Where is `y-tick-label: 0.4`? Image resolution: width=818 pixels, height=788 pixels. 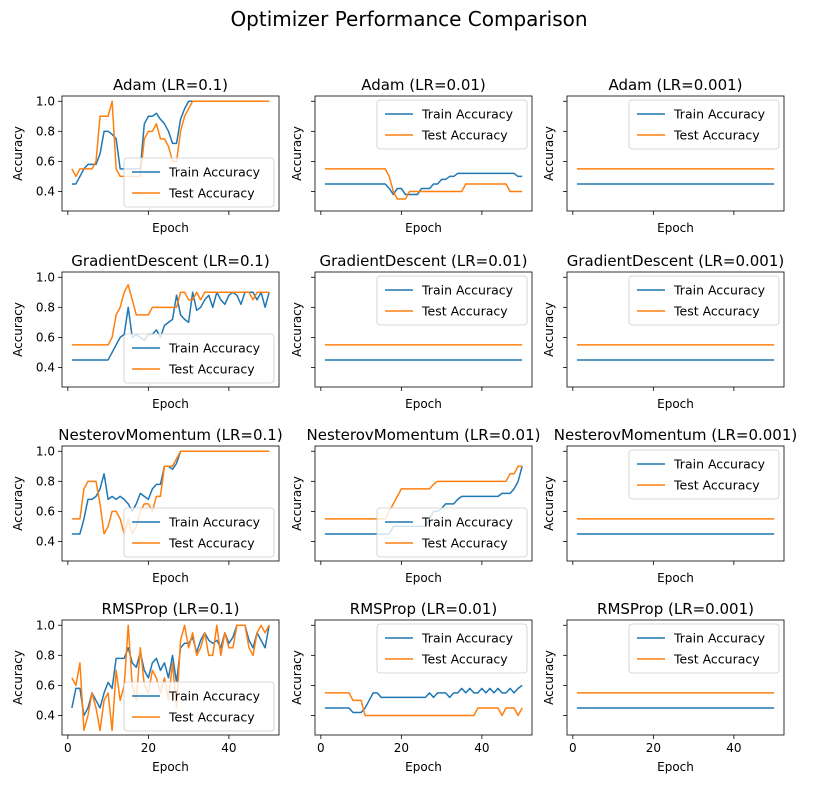 y-tick-label: 0.4 is located at coordinates (45, 191).